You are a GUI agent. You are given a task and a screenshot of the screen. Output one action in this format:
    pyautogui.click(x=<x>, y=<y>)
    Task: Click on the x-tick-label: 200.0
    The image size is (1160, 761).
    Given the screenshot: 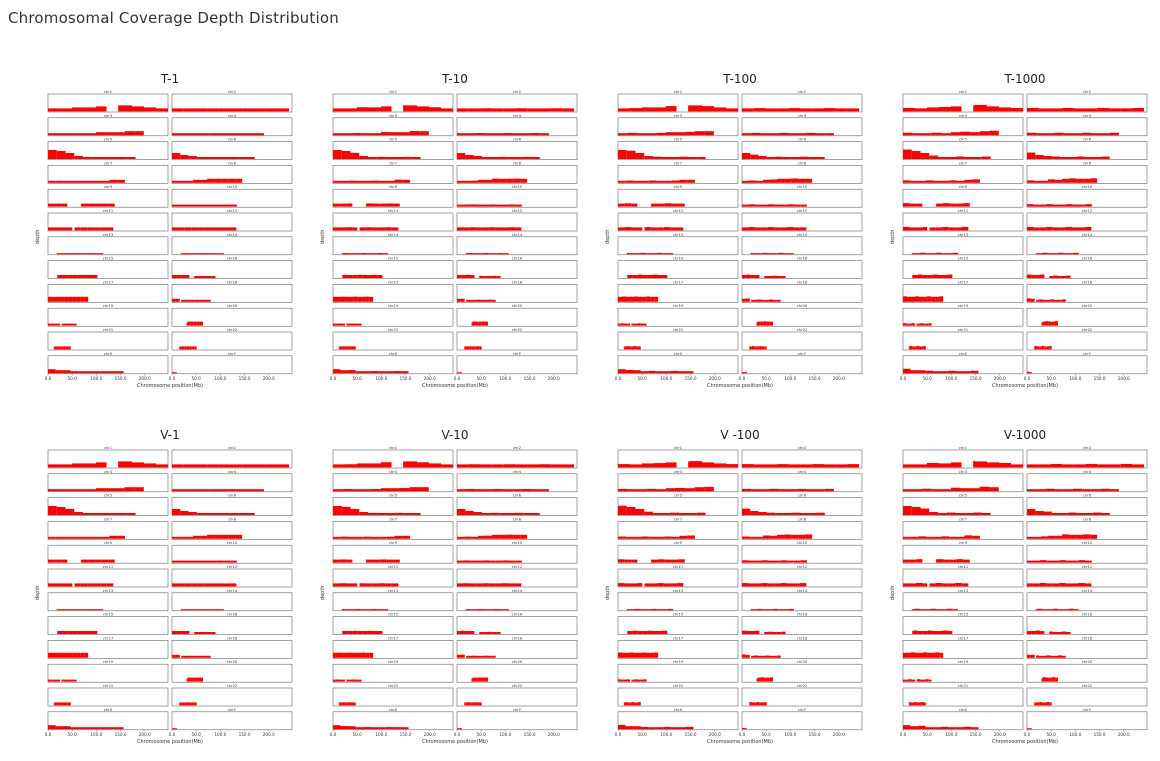 What is the action you would take?
    pyautogui.click(x=1000, y=378)
    